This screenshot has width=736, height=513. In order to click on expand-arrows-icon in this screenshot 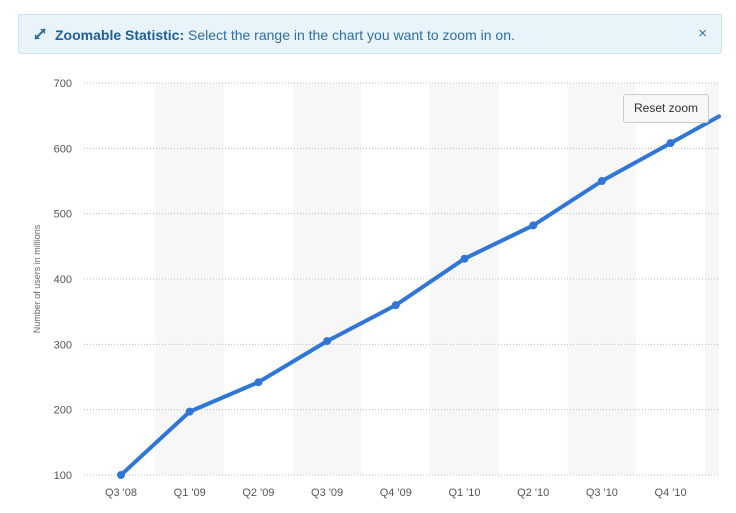, I will do `click(40, 34)`.